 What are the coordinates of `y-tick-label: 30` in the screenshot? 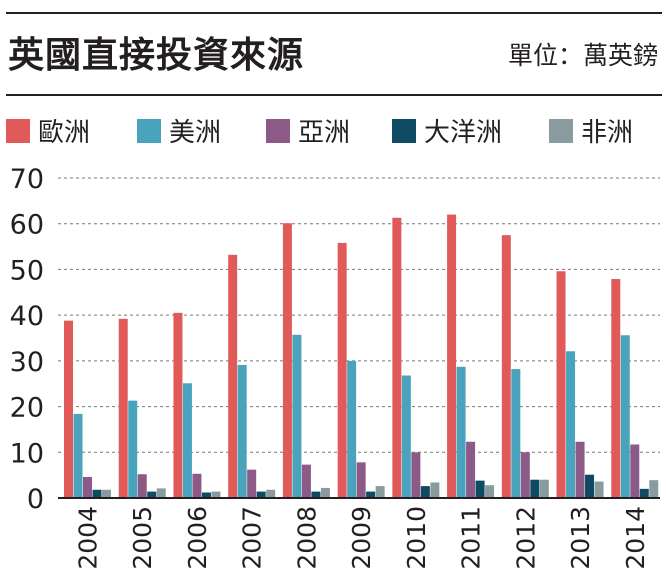 It's located at (27, 362).